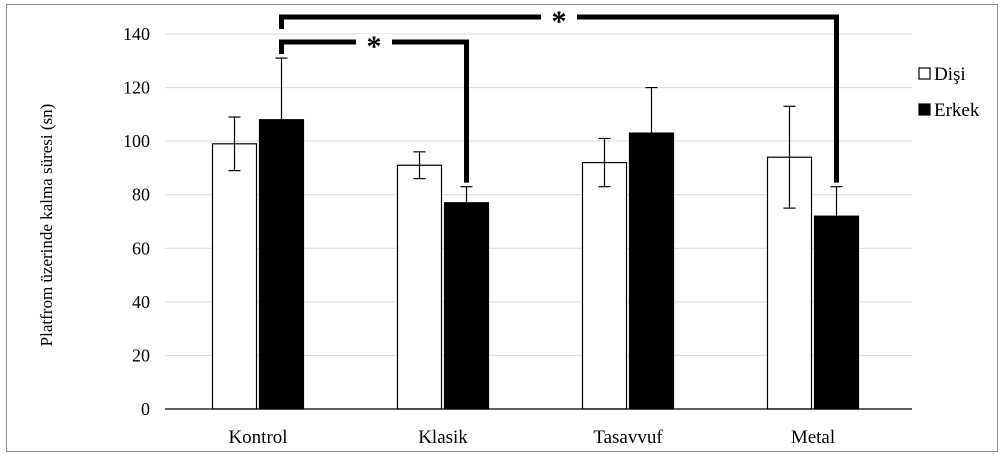 This screenshot has width=1006, height=458. What do you see at coordinates (136, 34) in the screenshot?
I see `y-tick-label: 140` at bounding box center [136, 34].